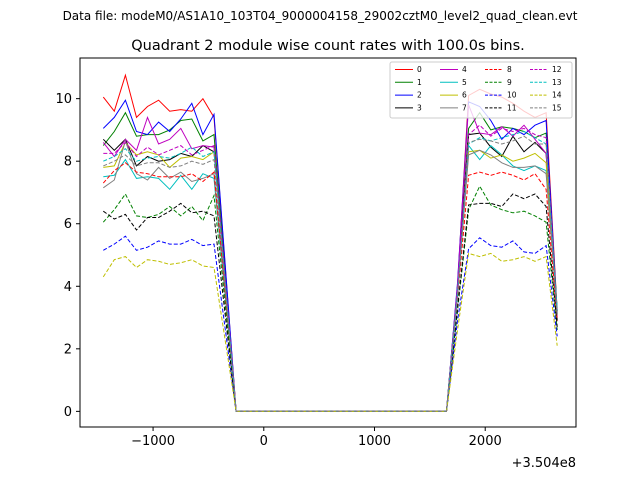 This screenshot has width=640, height=480. I want to click on y-axis: 0 2 4 6 8 10, so click(67, 256).